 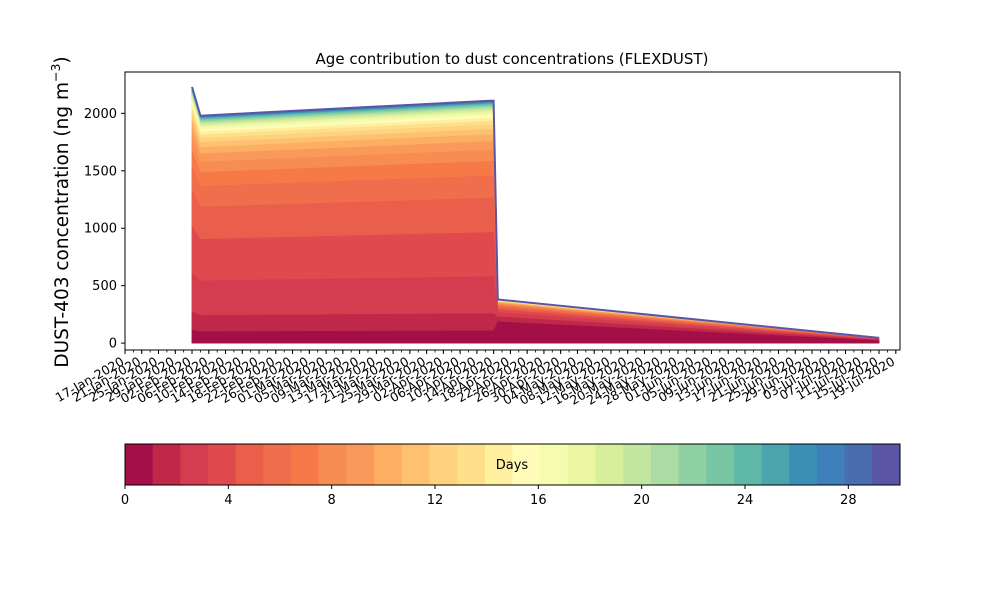 I want to click on y-axis: 0 500 1000 1500 2000, so click(x=104, y=229).